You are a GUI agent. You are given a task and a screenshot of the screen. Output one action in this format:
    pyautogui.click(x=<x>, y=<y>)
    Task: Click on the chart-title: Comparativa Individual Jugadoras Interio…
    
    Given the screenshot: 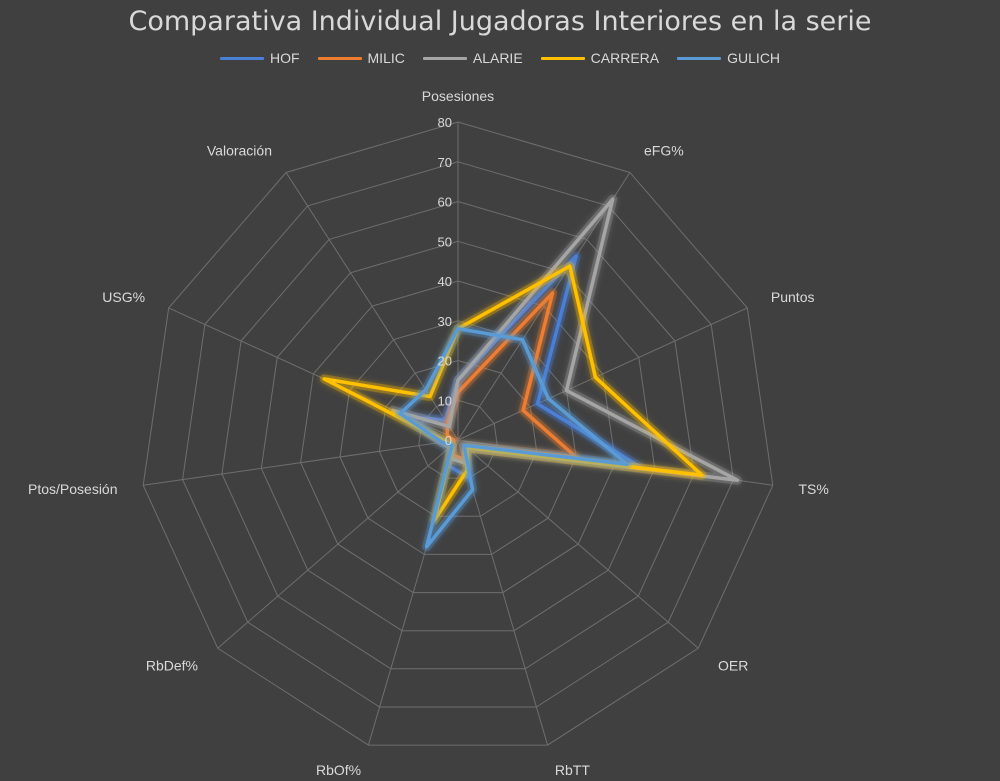 What is the action you would take?
    pyautogui.click(x=500, y=21)
    